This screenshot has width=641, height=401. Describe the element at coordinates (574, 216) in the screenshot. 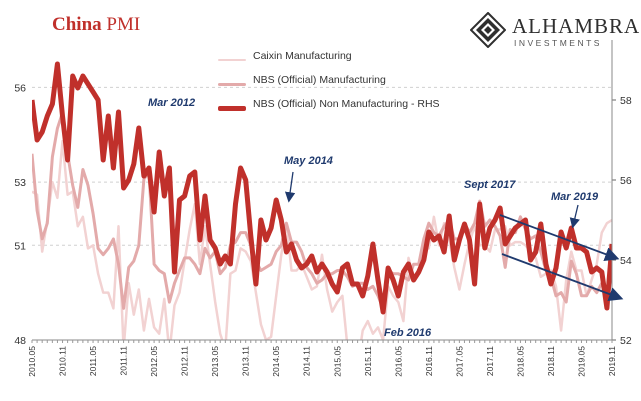

I see `arrow-mar-2019` at that location.